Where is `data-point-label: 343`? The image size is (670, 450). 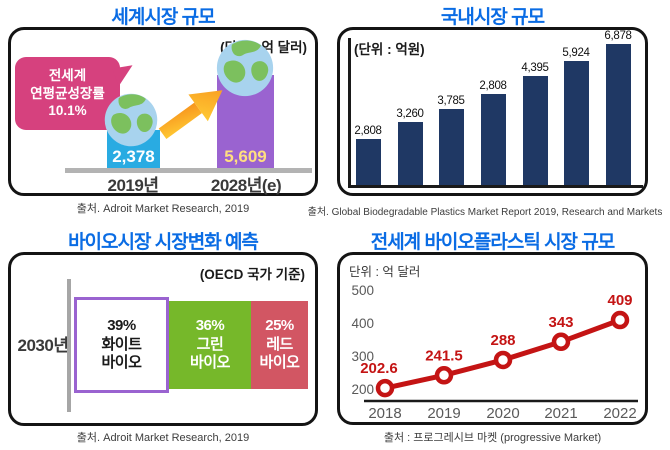
data-point-label: 343 is located at coordinates (560, 322).